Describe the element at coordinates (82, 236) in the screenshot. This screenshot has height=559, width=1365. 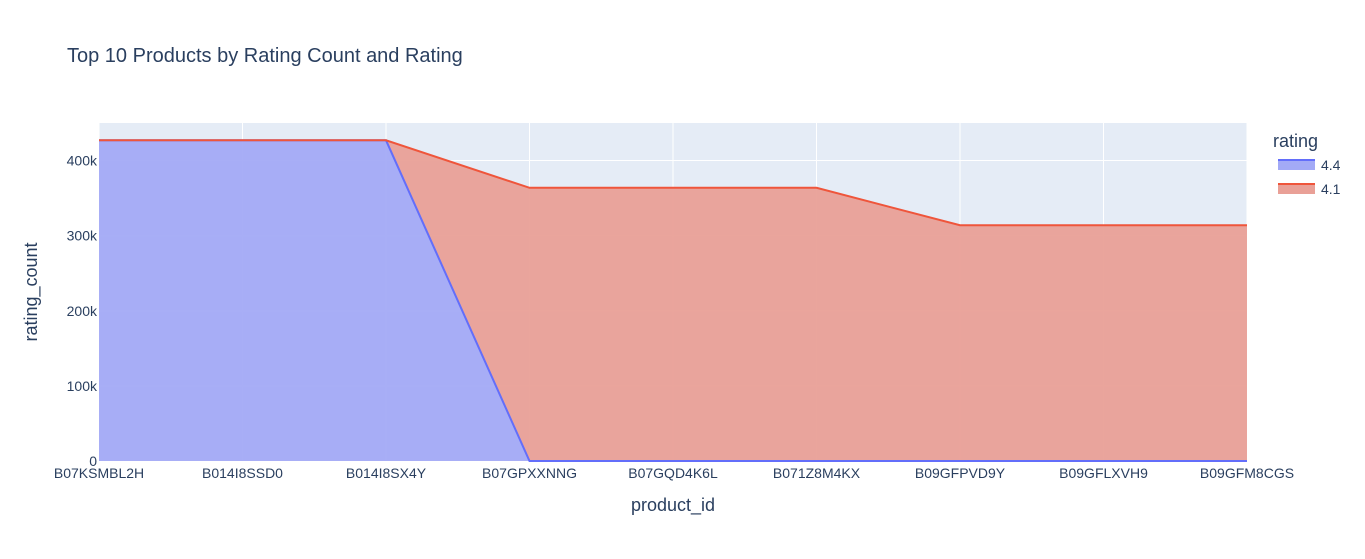
I see `y-tick-label: 300k` at that location.